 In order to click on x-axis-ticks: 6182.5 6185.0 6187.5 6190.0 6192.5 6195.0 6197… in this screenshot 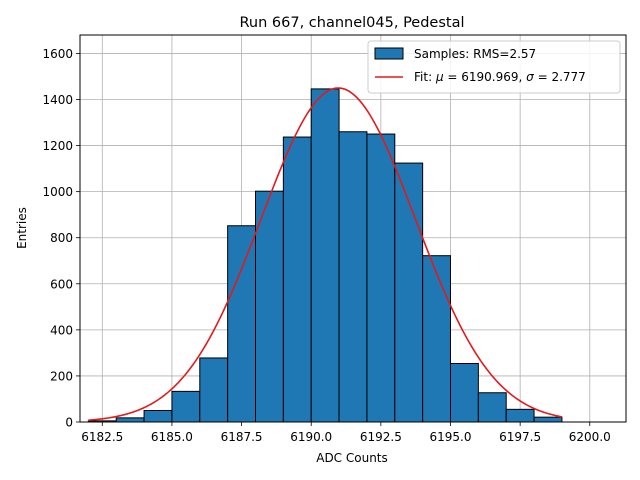, I will do `click(346, 433)`.